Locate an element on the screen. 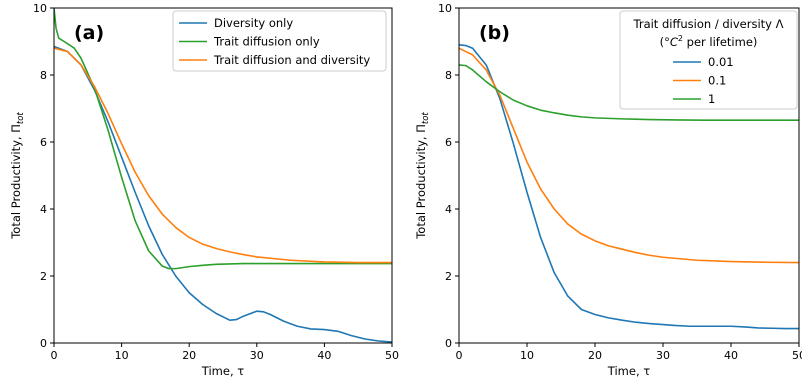 The width and height of the screenshot is (802, 381). panel-label: (a) is located at coordinates (89, 33).